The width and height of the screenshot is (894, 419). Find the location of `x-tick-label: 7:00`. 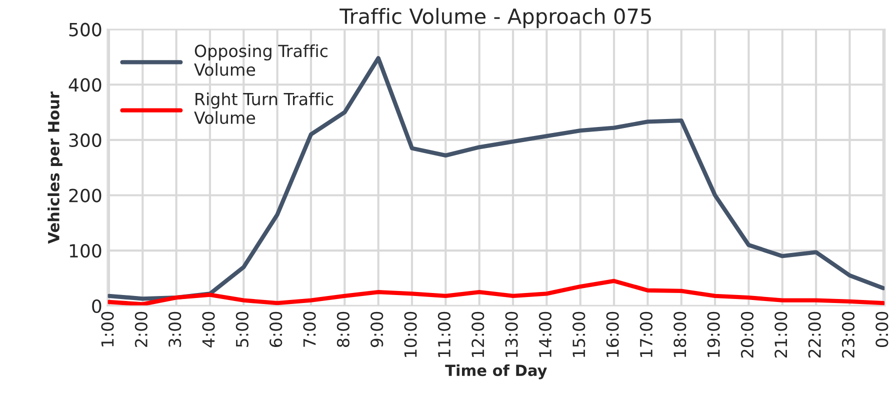

x-tick-label: 7:00 is located at coordinates (309, 329).